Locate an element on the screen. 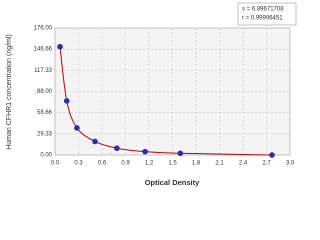 The image size is (320, 240). y-tick-label: 58.66 is located at coordinates (45, 113).